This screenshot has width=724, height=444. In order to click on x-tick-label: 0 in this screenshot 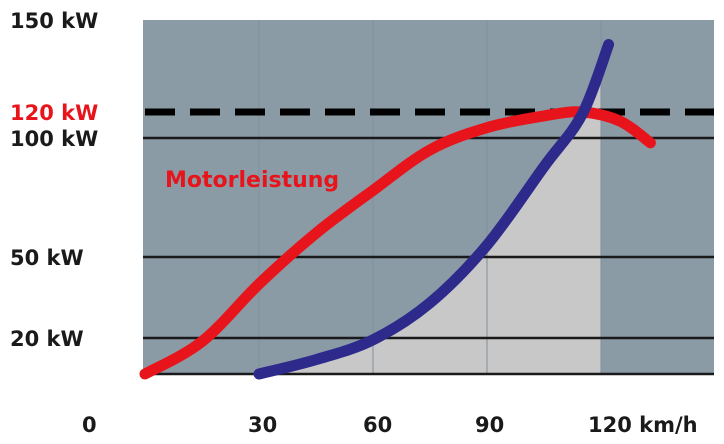, I will do `click(89, 425)`.